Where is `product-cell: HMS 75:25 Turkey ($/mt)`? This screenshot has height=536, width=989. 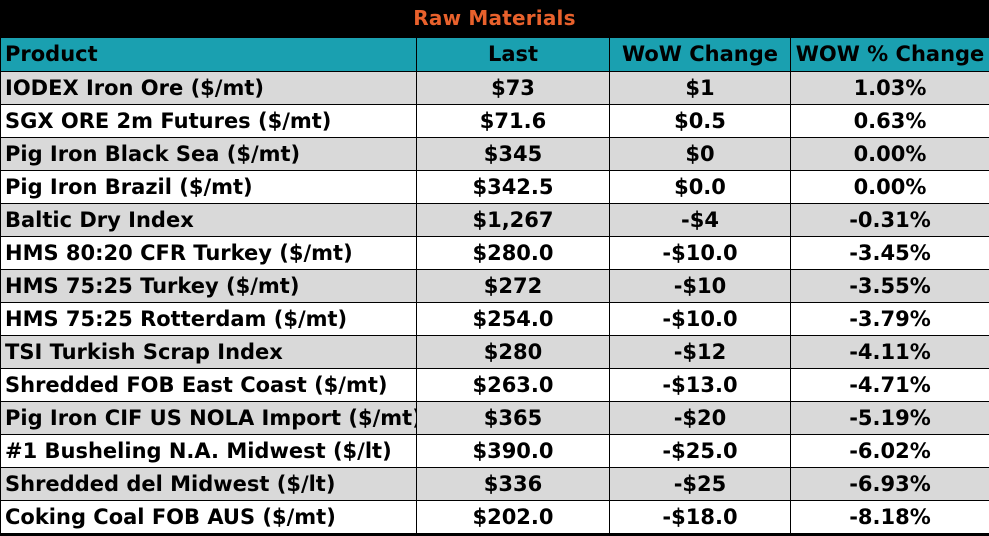 product-cell: HMS 75:25 Turkey ($/mt) is located at coordinates (208, 286).